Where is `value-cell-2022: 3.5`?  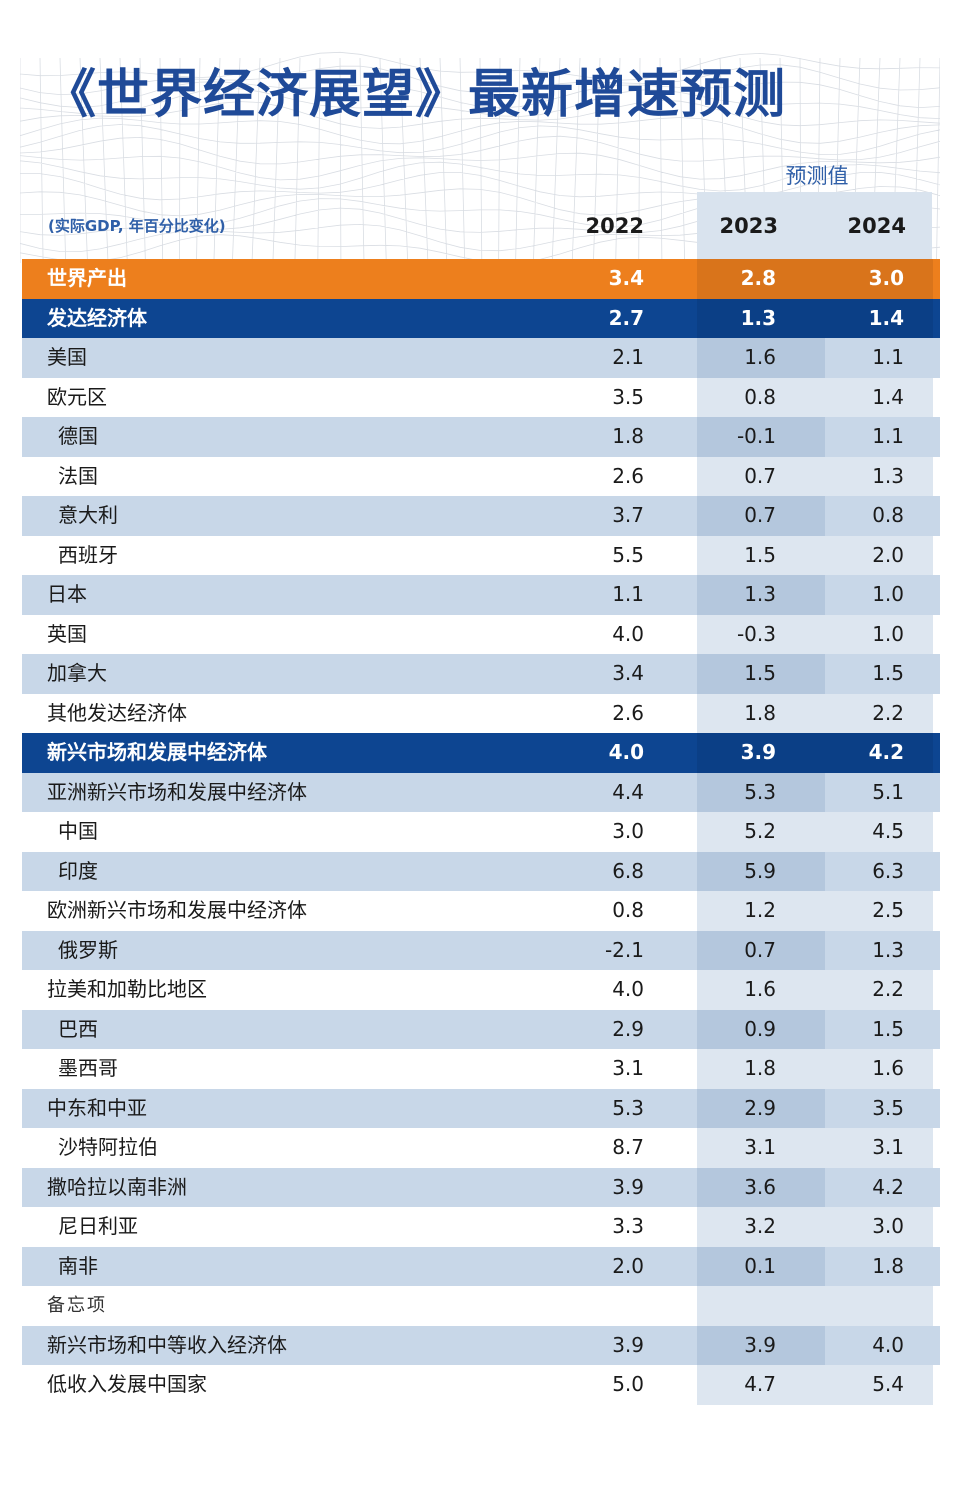 value-cell-2022: 3.5 is located at coordinates (628, 396).